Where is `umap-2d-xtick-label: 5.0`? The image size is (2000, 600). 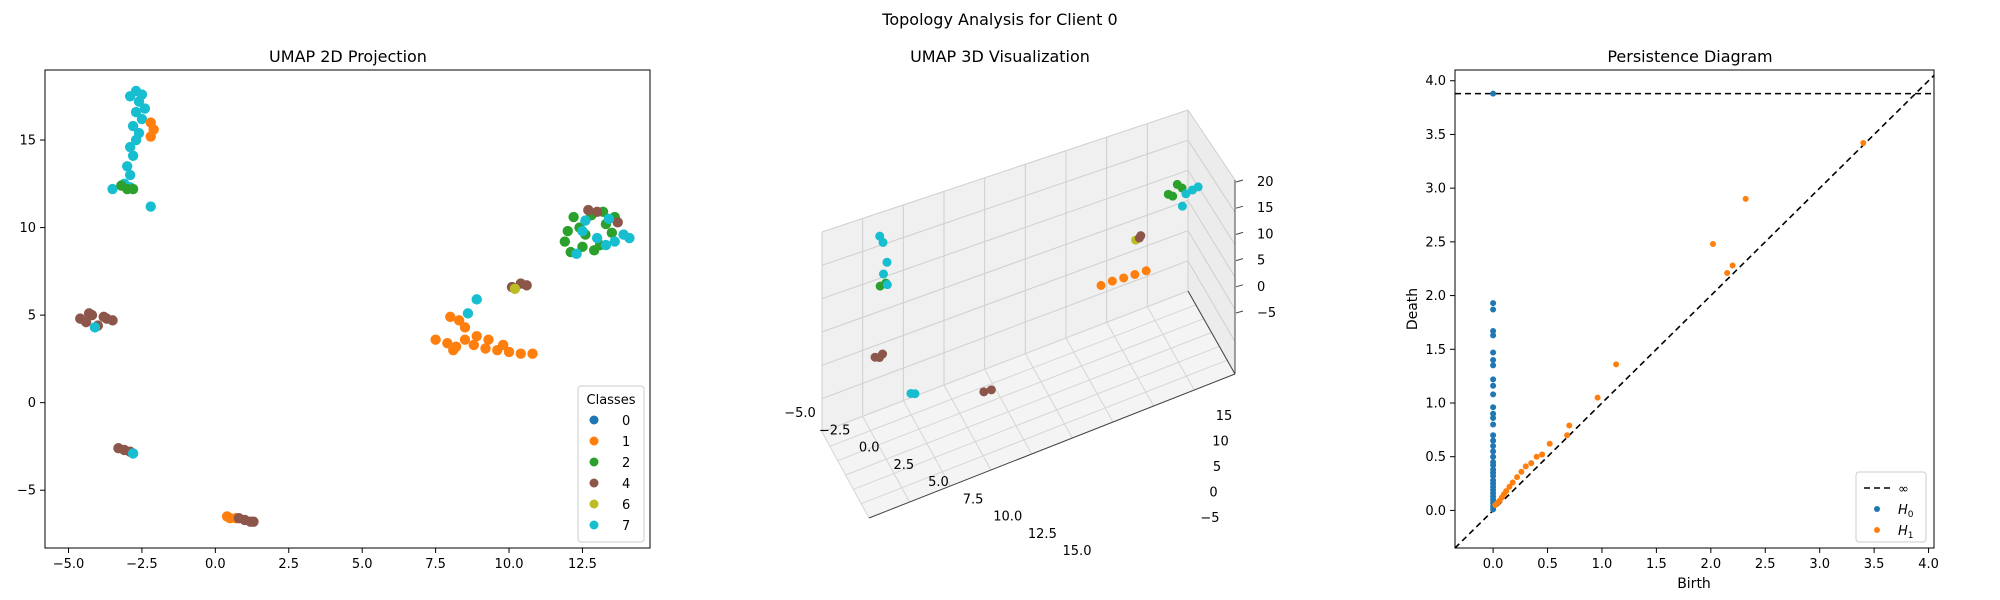 umap-2d-xtick-label: 5.0 is located at coordinates (362, 564).